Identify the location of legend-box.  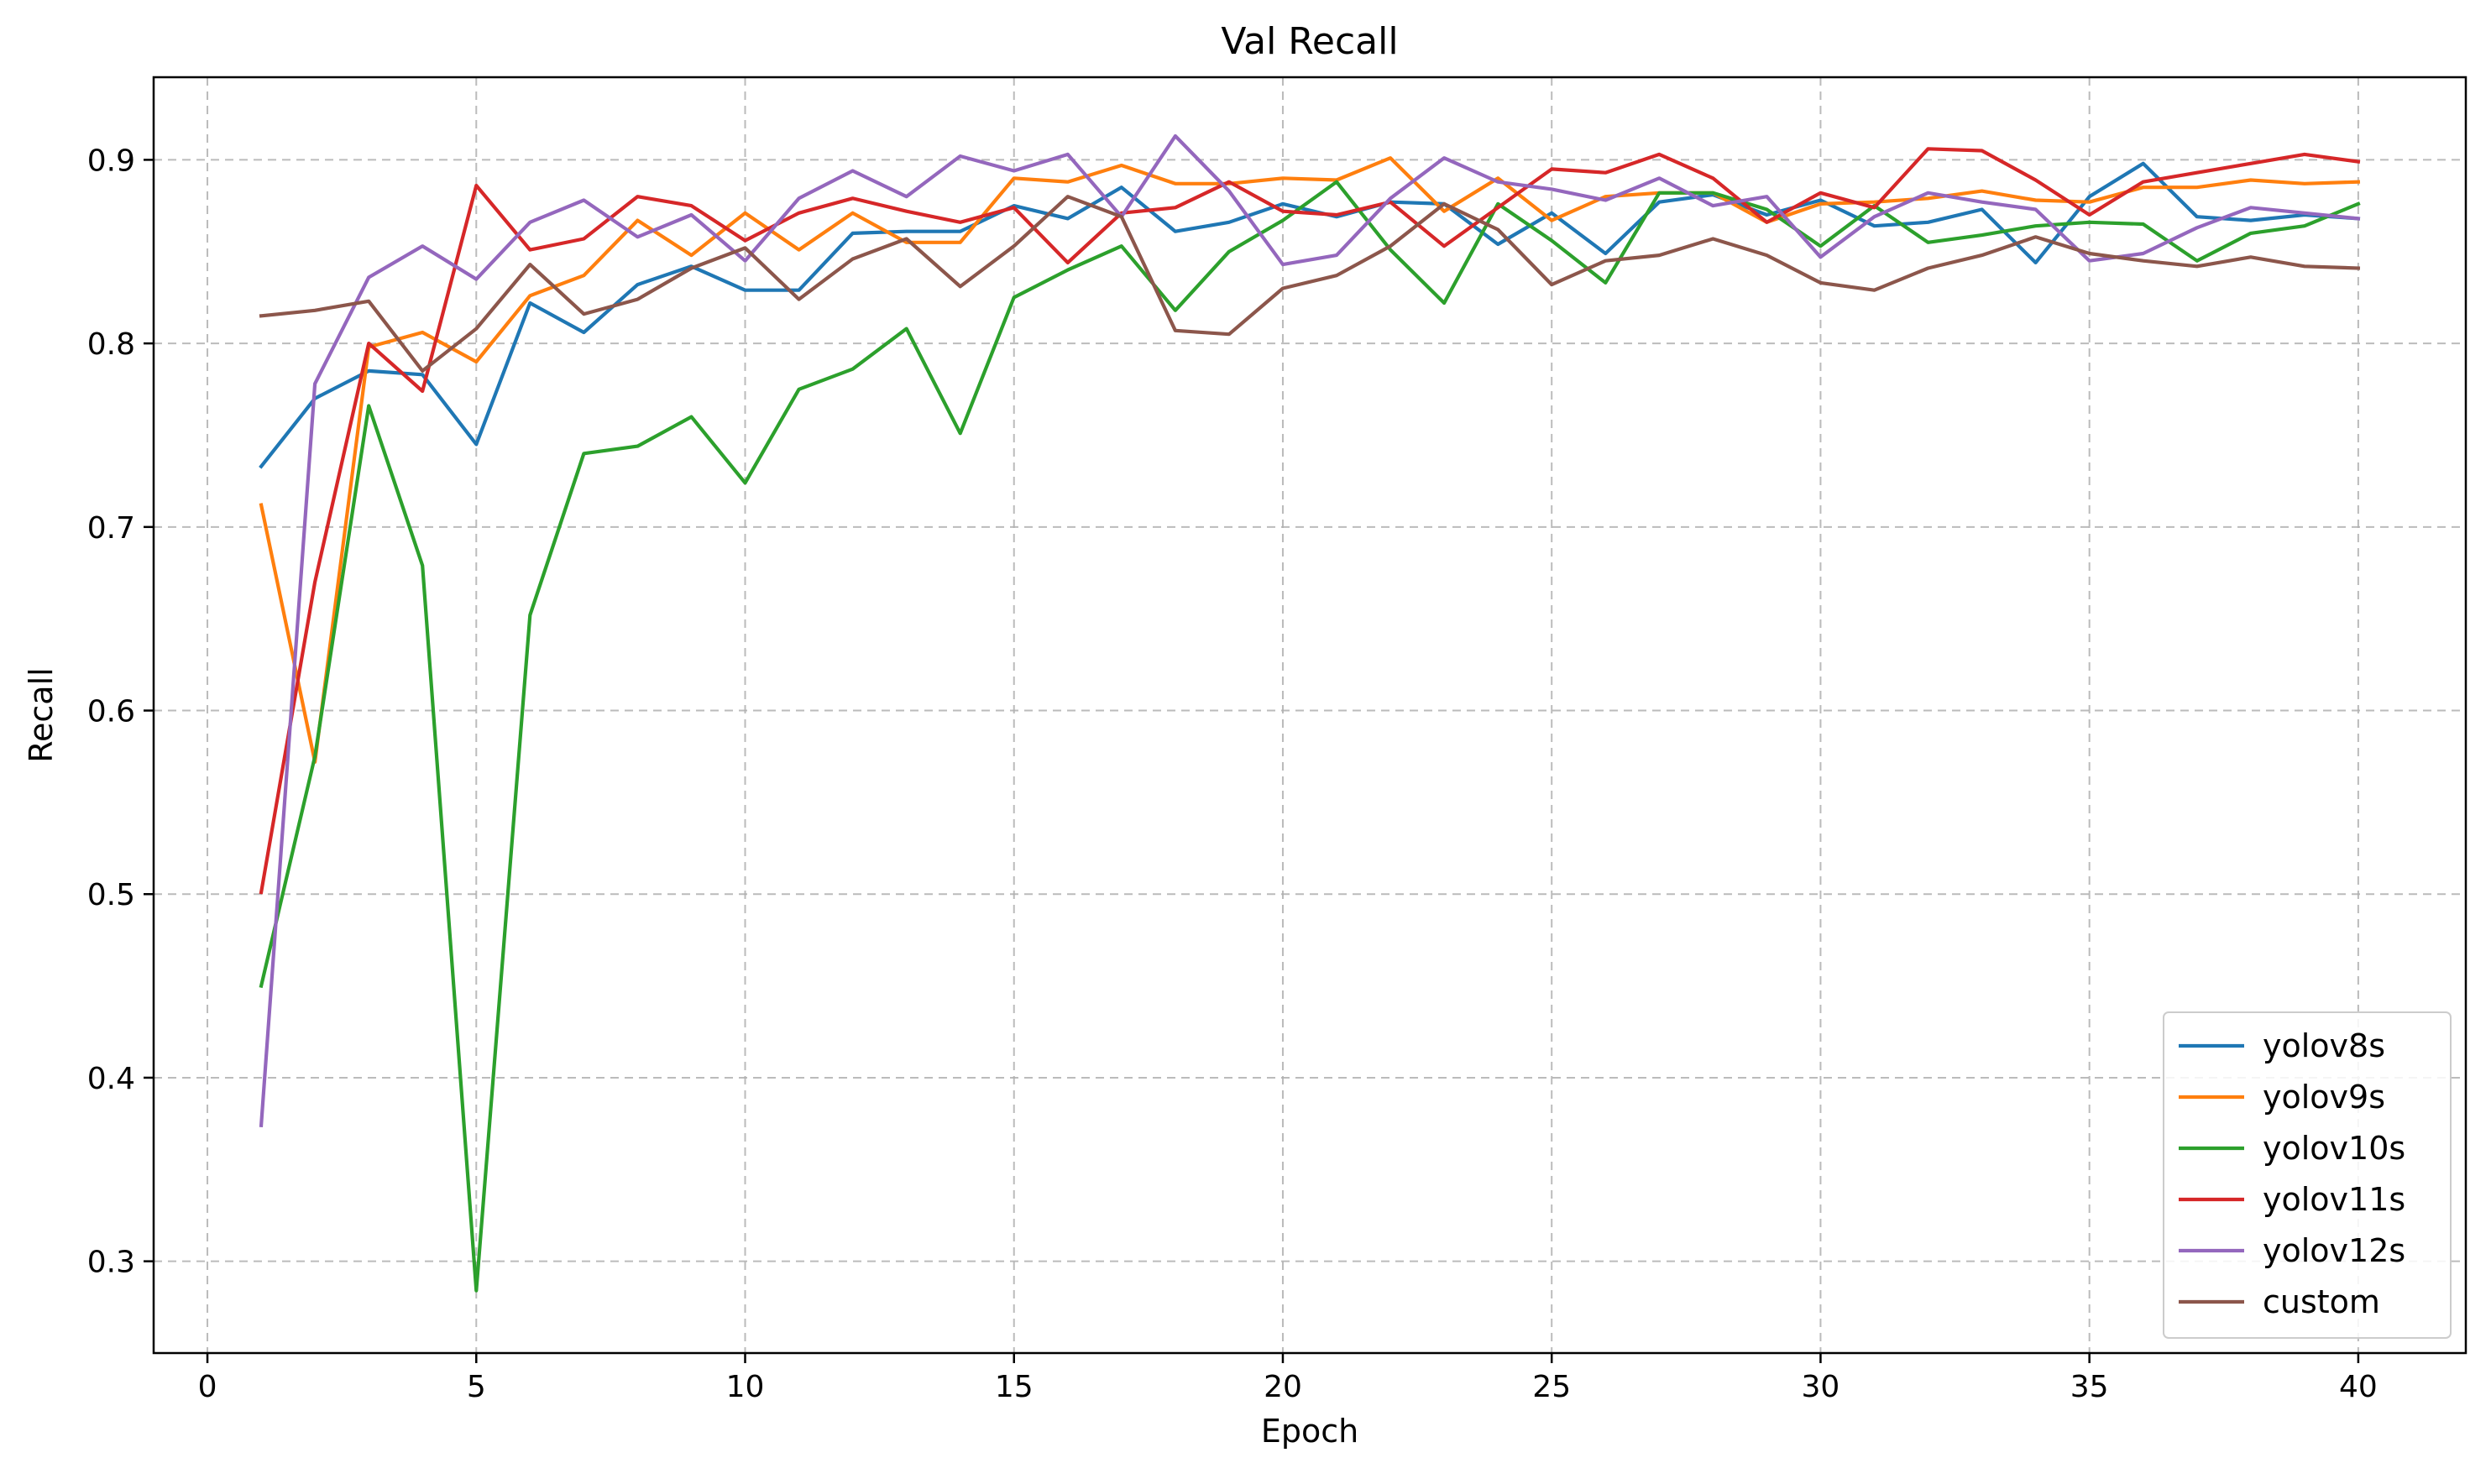
(2308, 1175).